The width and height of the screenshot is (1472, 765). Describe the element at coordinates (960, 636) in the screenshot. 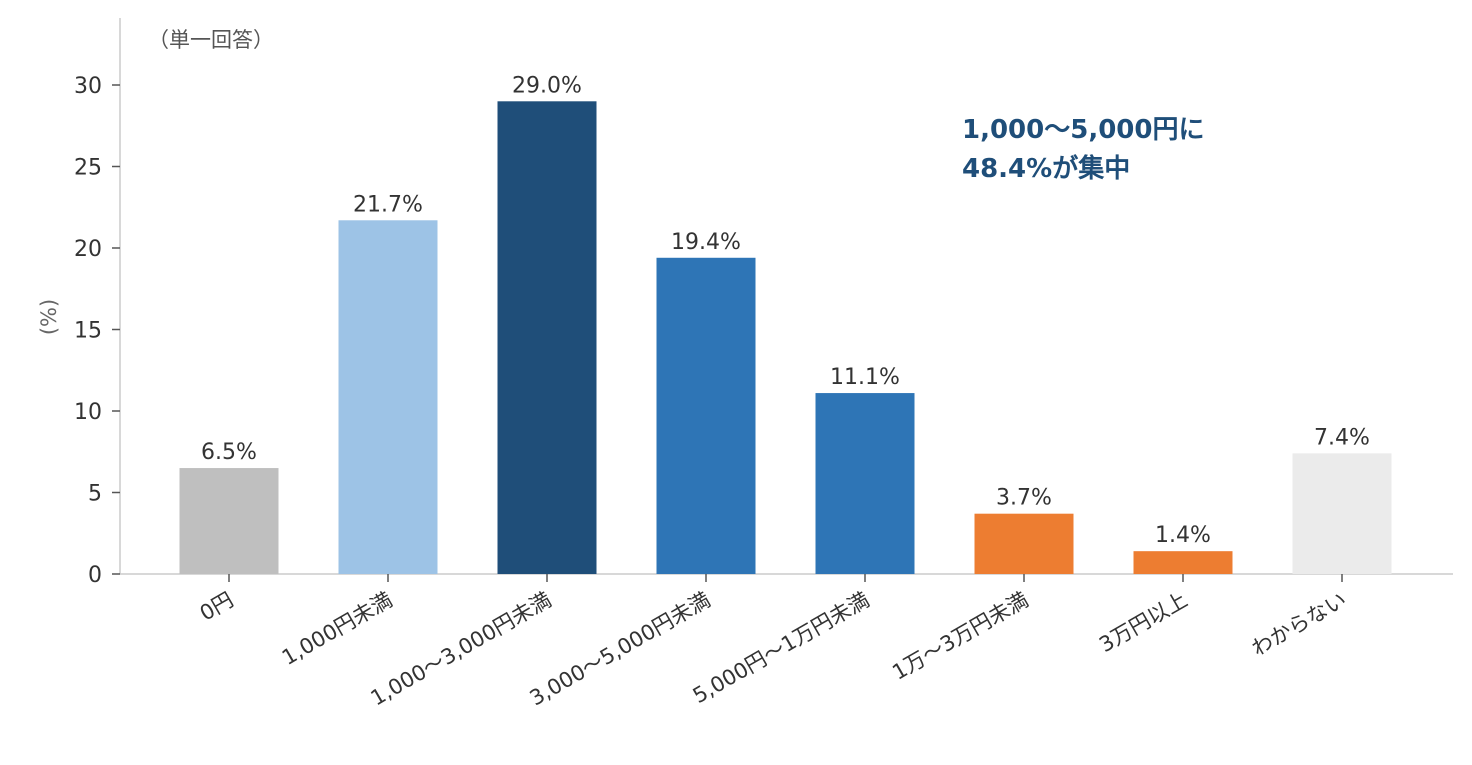

I see `category-label: 1万～3万円未満` at that location.